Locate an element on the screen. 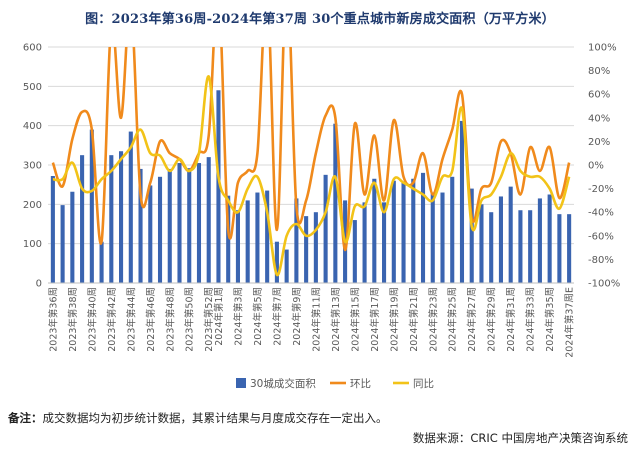  bar-2023年第42周 is located at coordinates (111, 219).